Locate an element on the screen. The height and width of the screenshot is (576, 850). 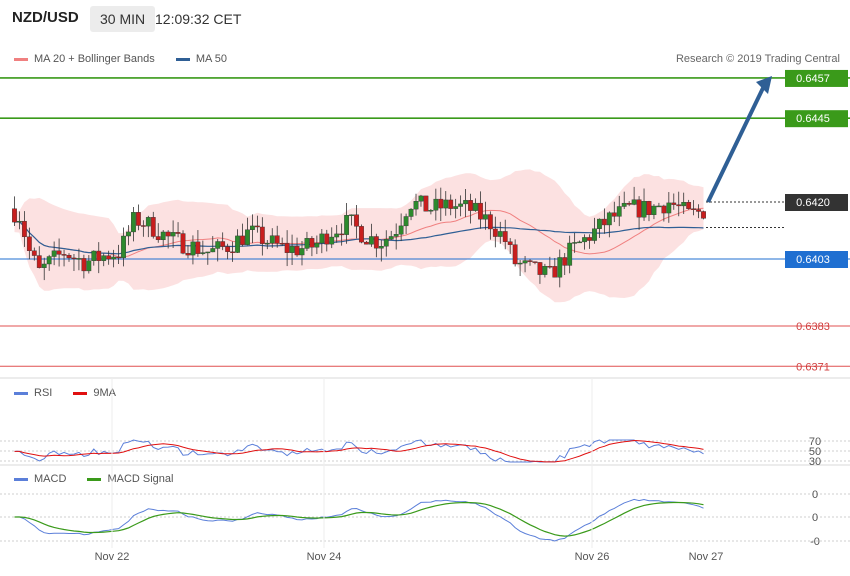
level-label: 0.6371 is located at coordinates (813, 367).